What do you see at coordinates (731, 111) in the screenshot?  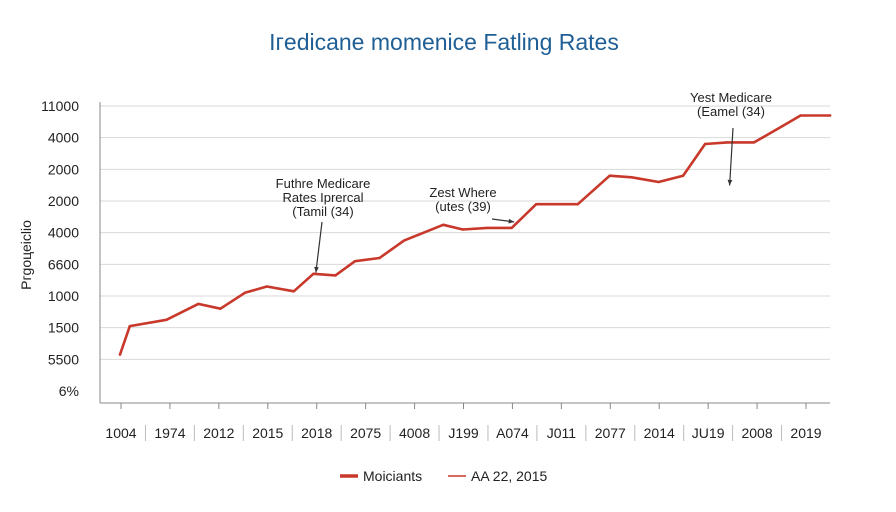 I see `annotation-text: (Eamel (34)` at bounding box center [731, 111].